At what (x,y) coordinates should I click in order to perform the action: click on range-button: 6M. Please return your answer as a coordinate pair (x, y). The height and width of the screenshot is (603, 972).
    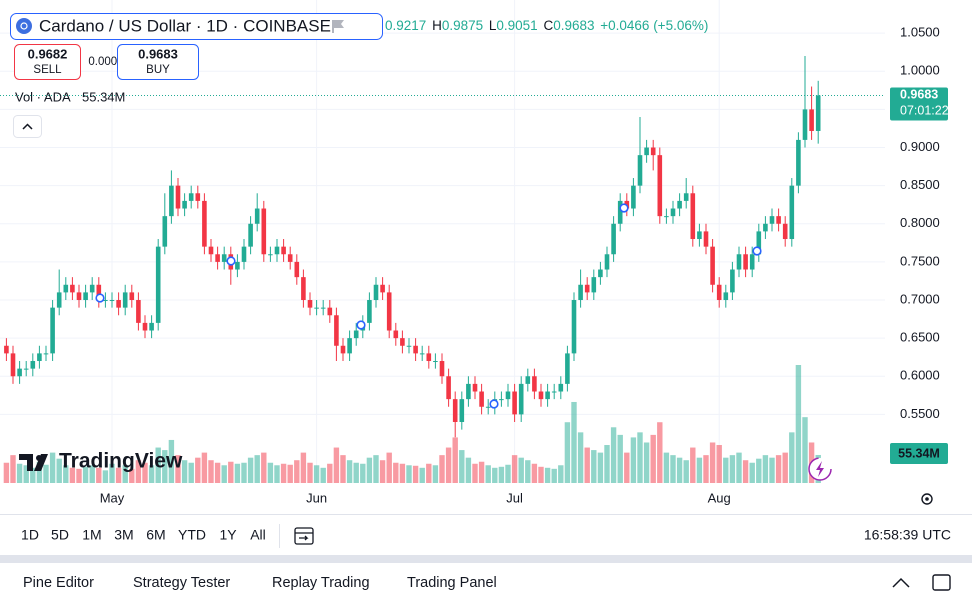
    Looking at the image, I should click on (155, 535).